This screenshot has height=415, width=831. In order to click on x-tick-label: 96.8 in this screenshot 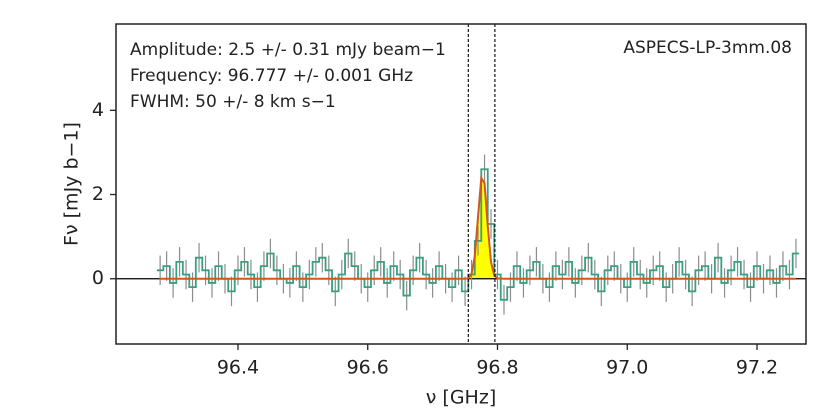, I will do `click(497, 368)`.